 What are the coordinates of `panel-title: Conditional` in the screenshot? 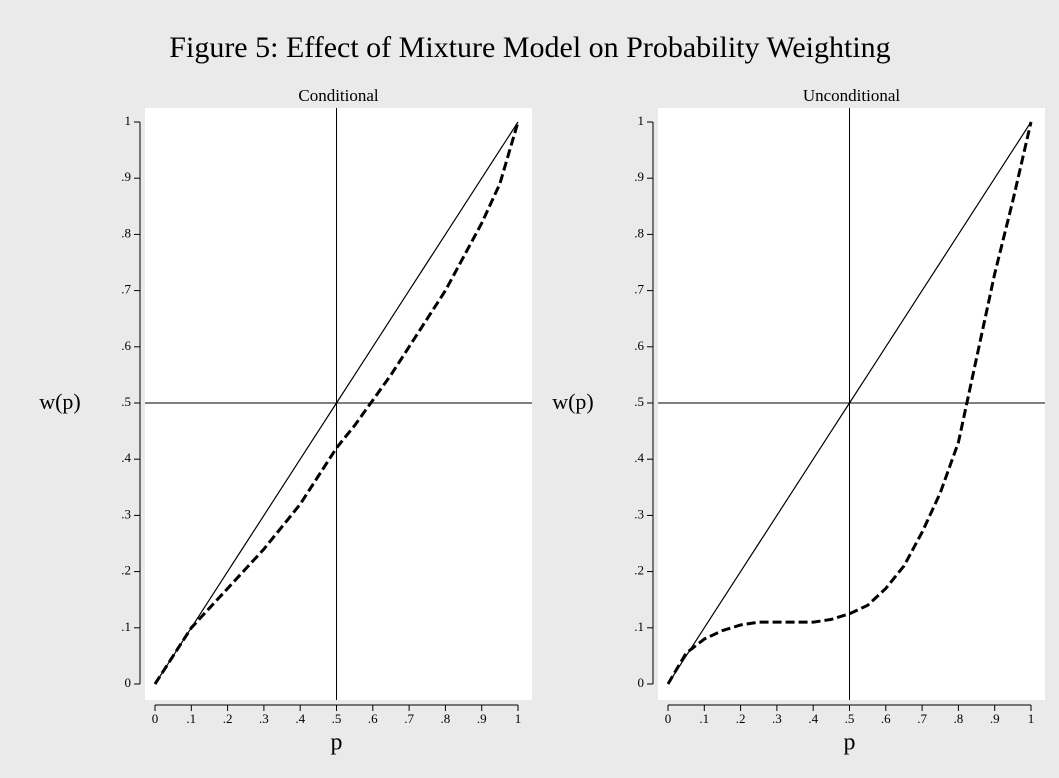 It's located at (338, 95).